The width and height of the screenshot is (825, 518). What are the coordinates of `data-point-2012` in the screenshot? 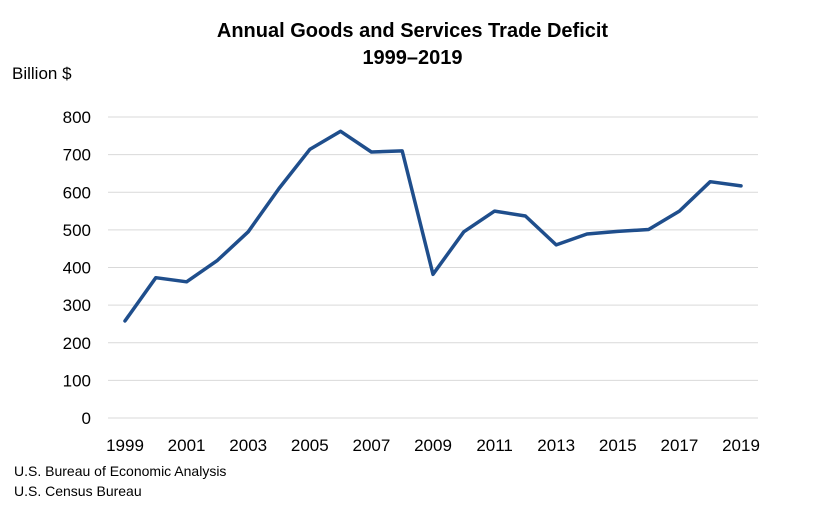 It's located at (525, 216).